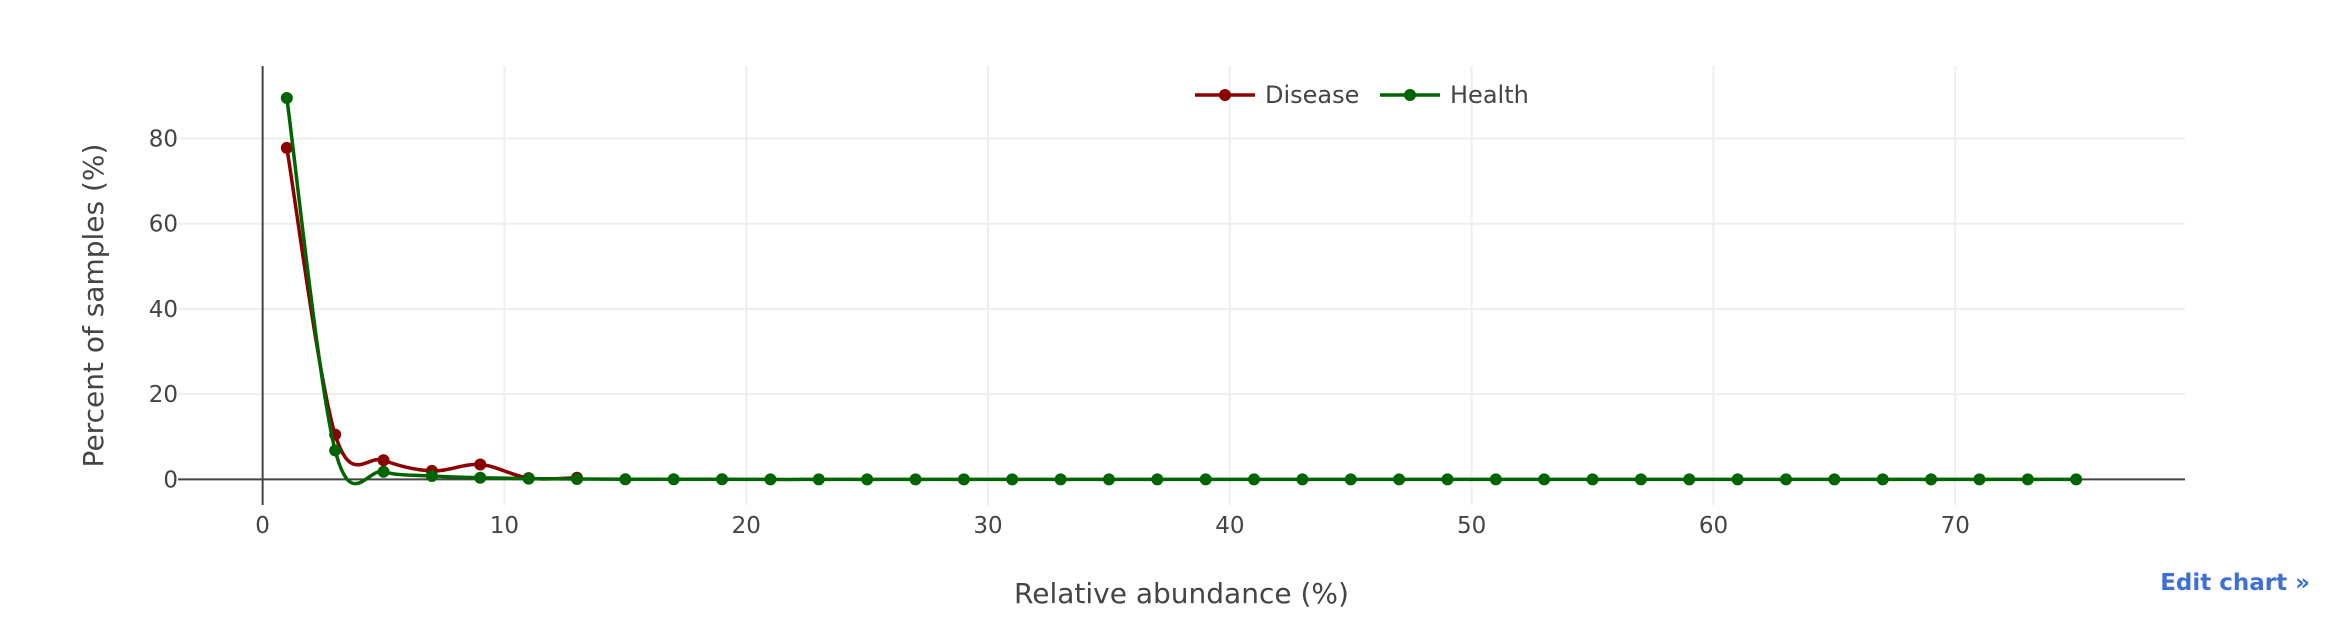  Describe the element at coordinates (1471, 526) in the screenshot. I see `x-tick-label: 50` at that location.